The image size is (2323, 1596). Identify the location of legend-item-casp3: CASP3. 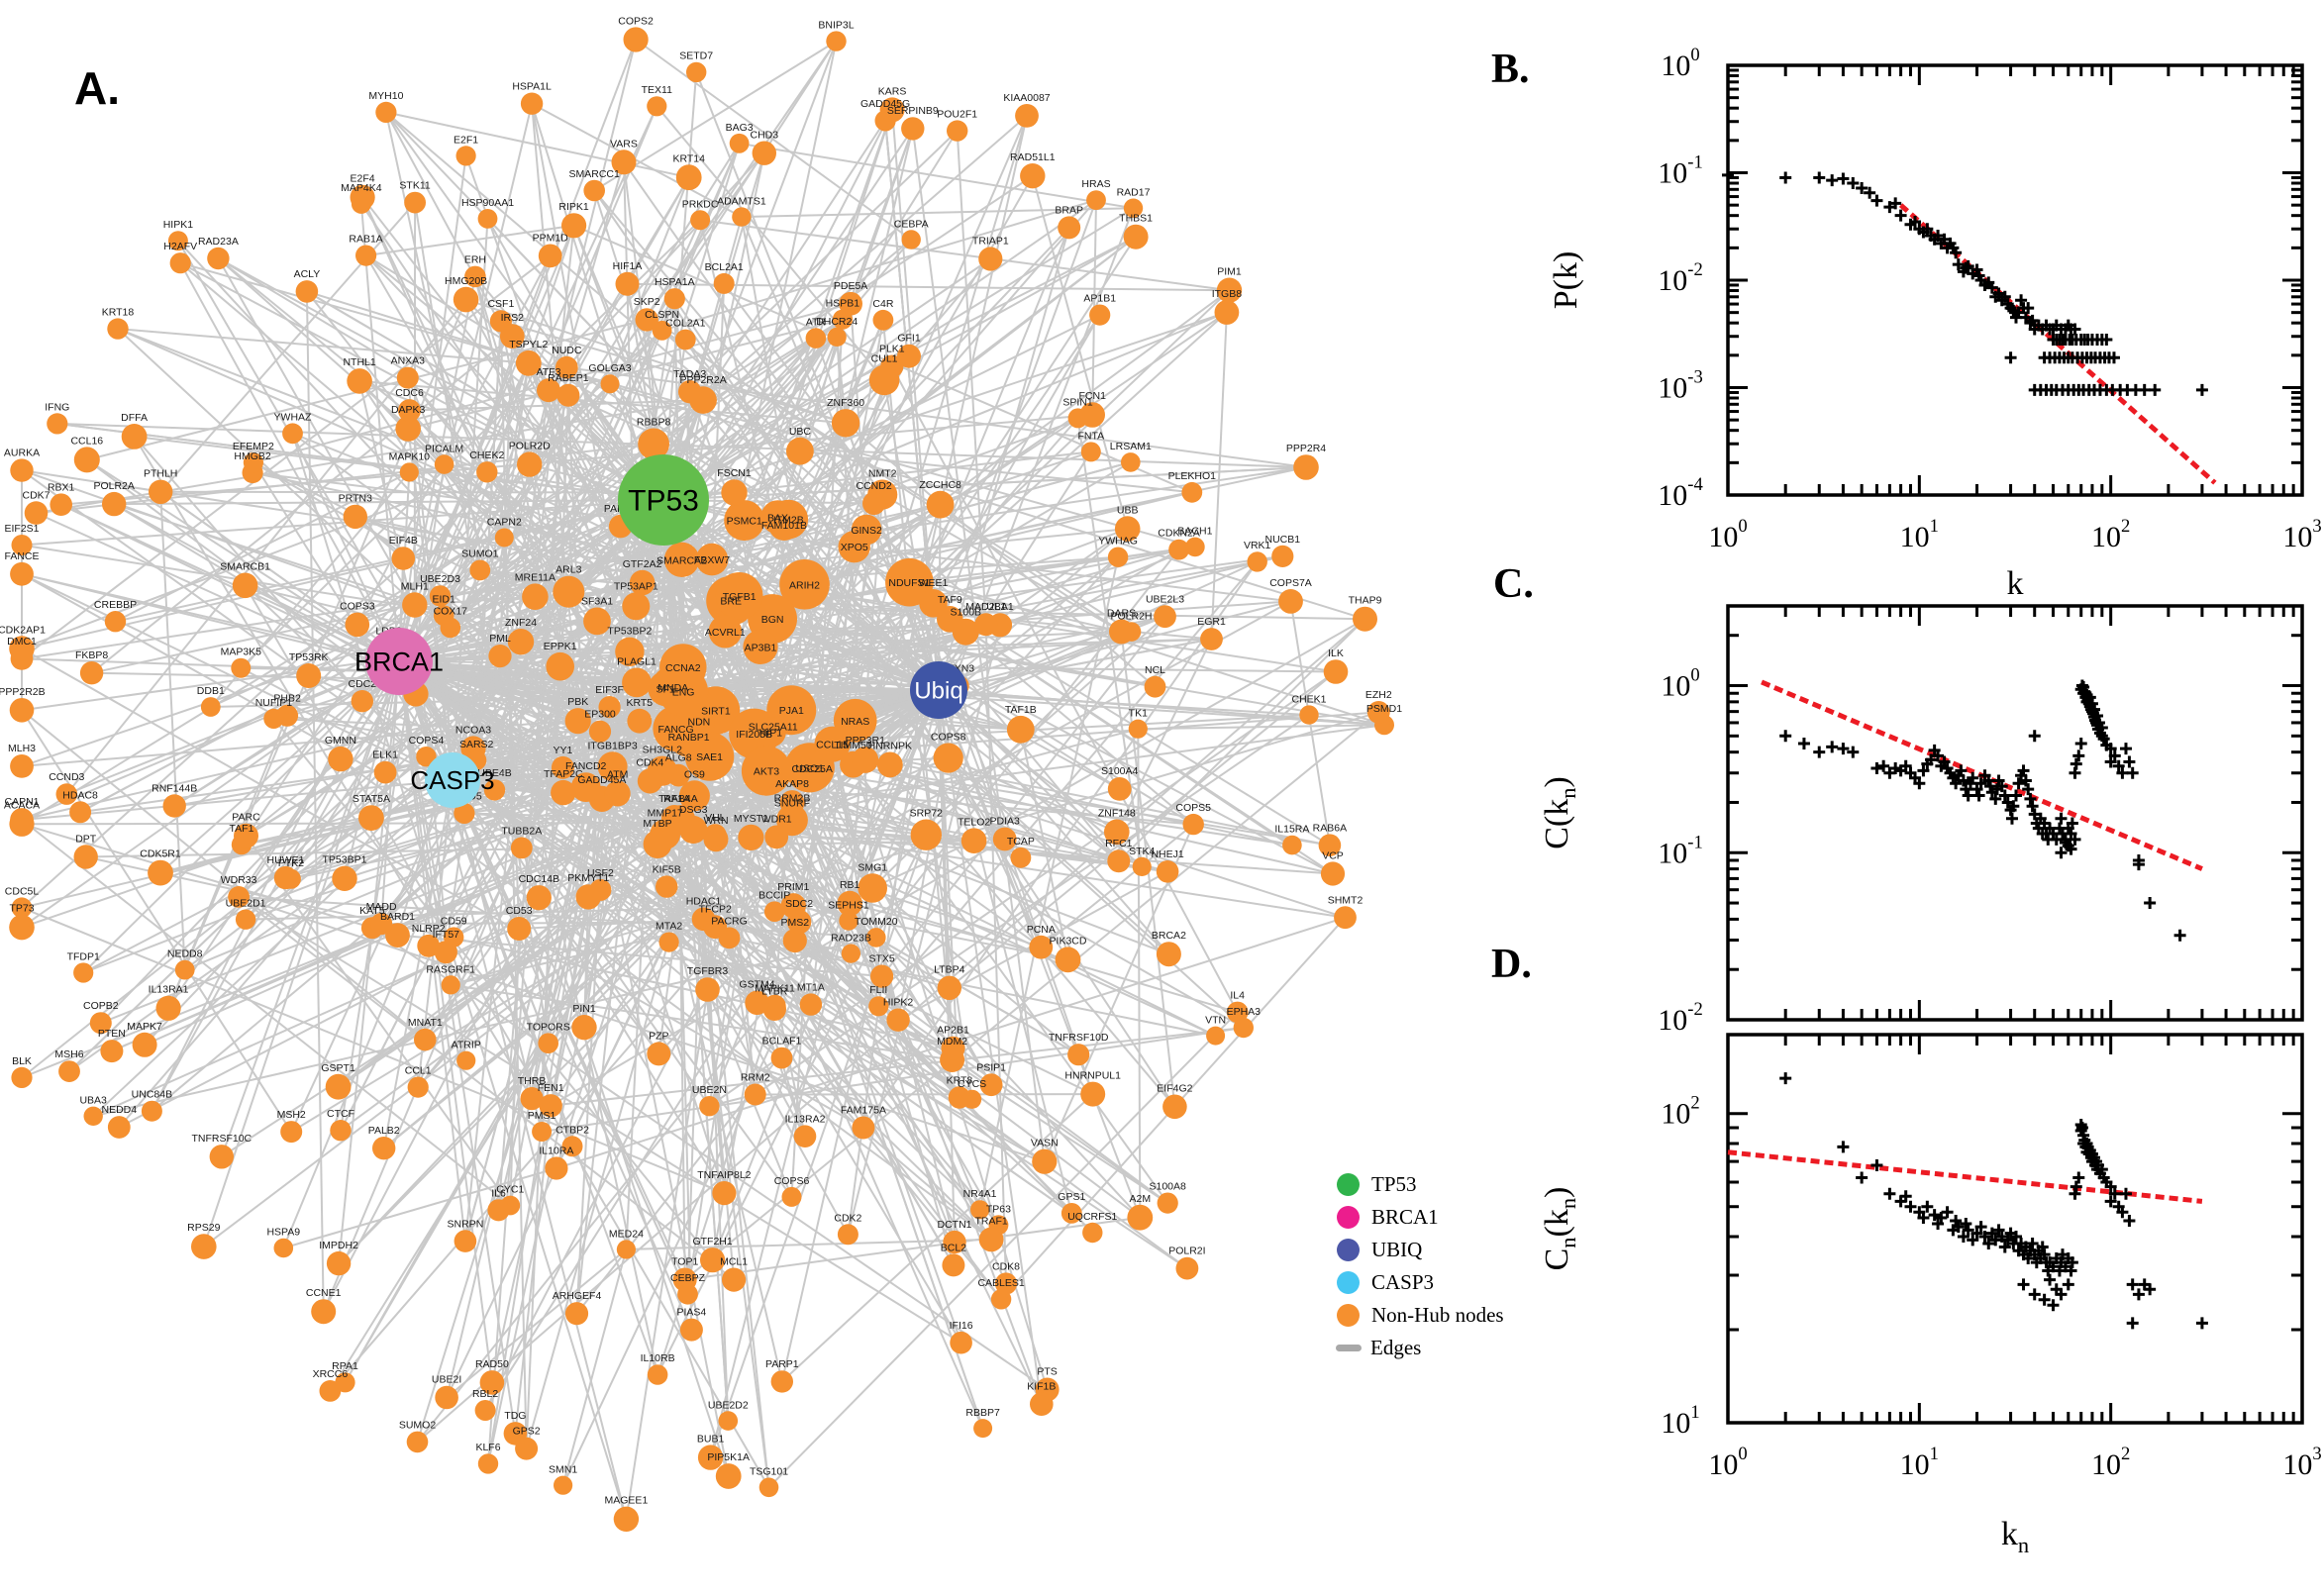
(1420, 1282).